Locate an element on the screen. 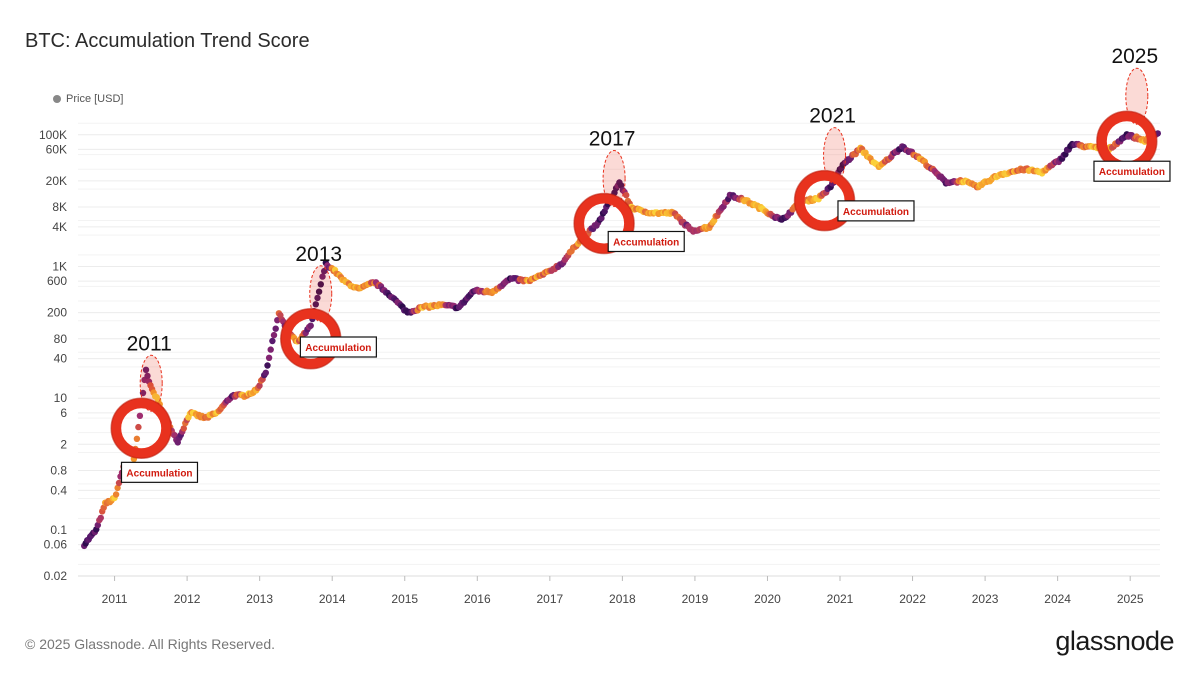  legend-label: Price [USD] is located at coordinates (95, 99).